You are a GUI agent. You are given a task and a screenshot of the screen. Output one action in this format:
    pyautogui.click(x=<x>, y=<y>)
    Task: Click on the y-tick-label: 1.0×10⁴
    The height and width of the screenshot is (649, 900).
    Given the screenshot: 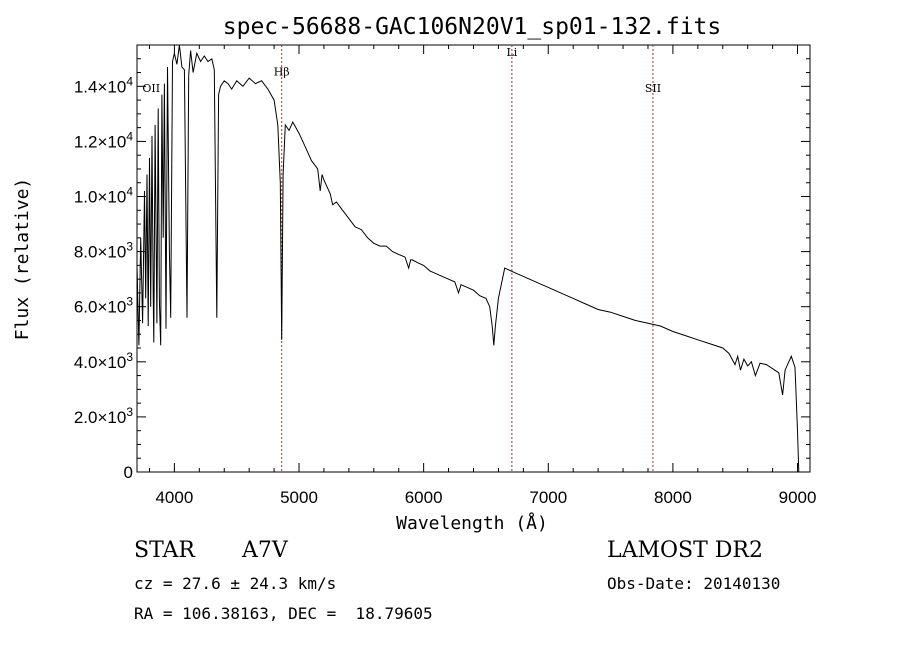 What is the action you would take?
    pyautogui.click(x=103, y=196)
    